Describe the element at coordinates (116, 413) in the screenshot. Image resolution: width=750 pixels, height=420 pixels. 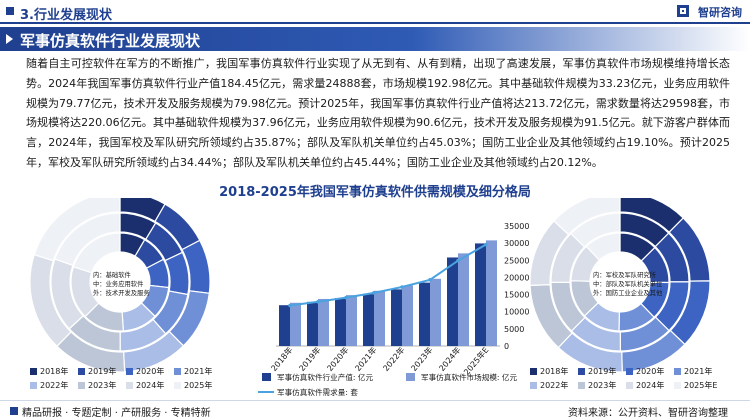
I see `footer-slogan: 精品研报 · 专题定制 · 产研服务 · 专精特新` at that location.